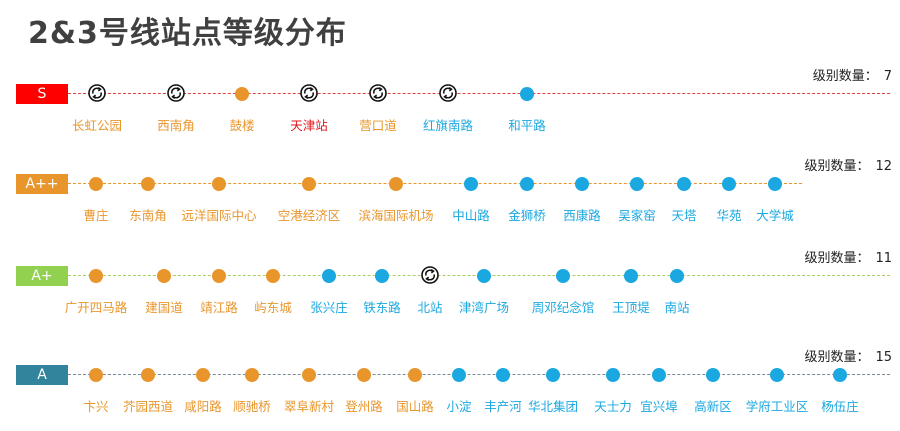  What do you see at coordinates (582, 215) in the screenshot?
I see `station-label: 西康路` at bounding box center [582, 215].